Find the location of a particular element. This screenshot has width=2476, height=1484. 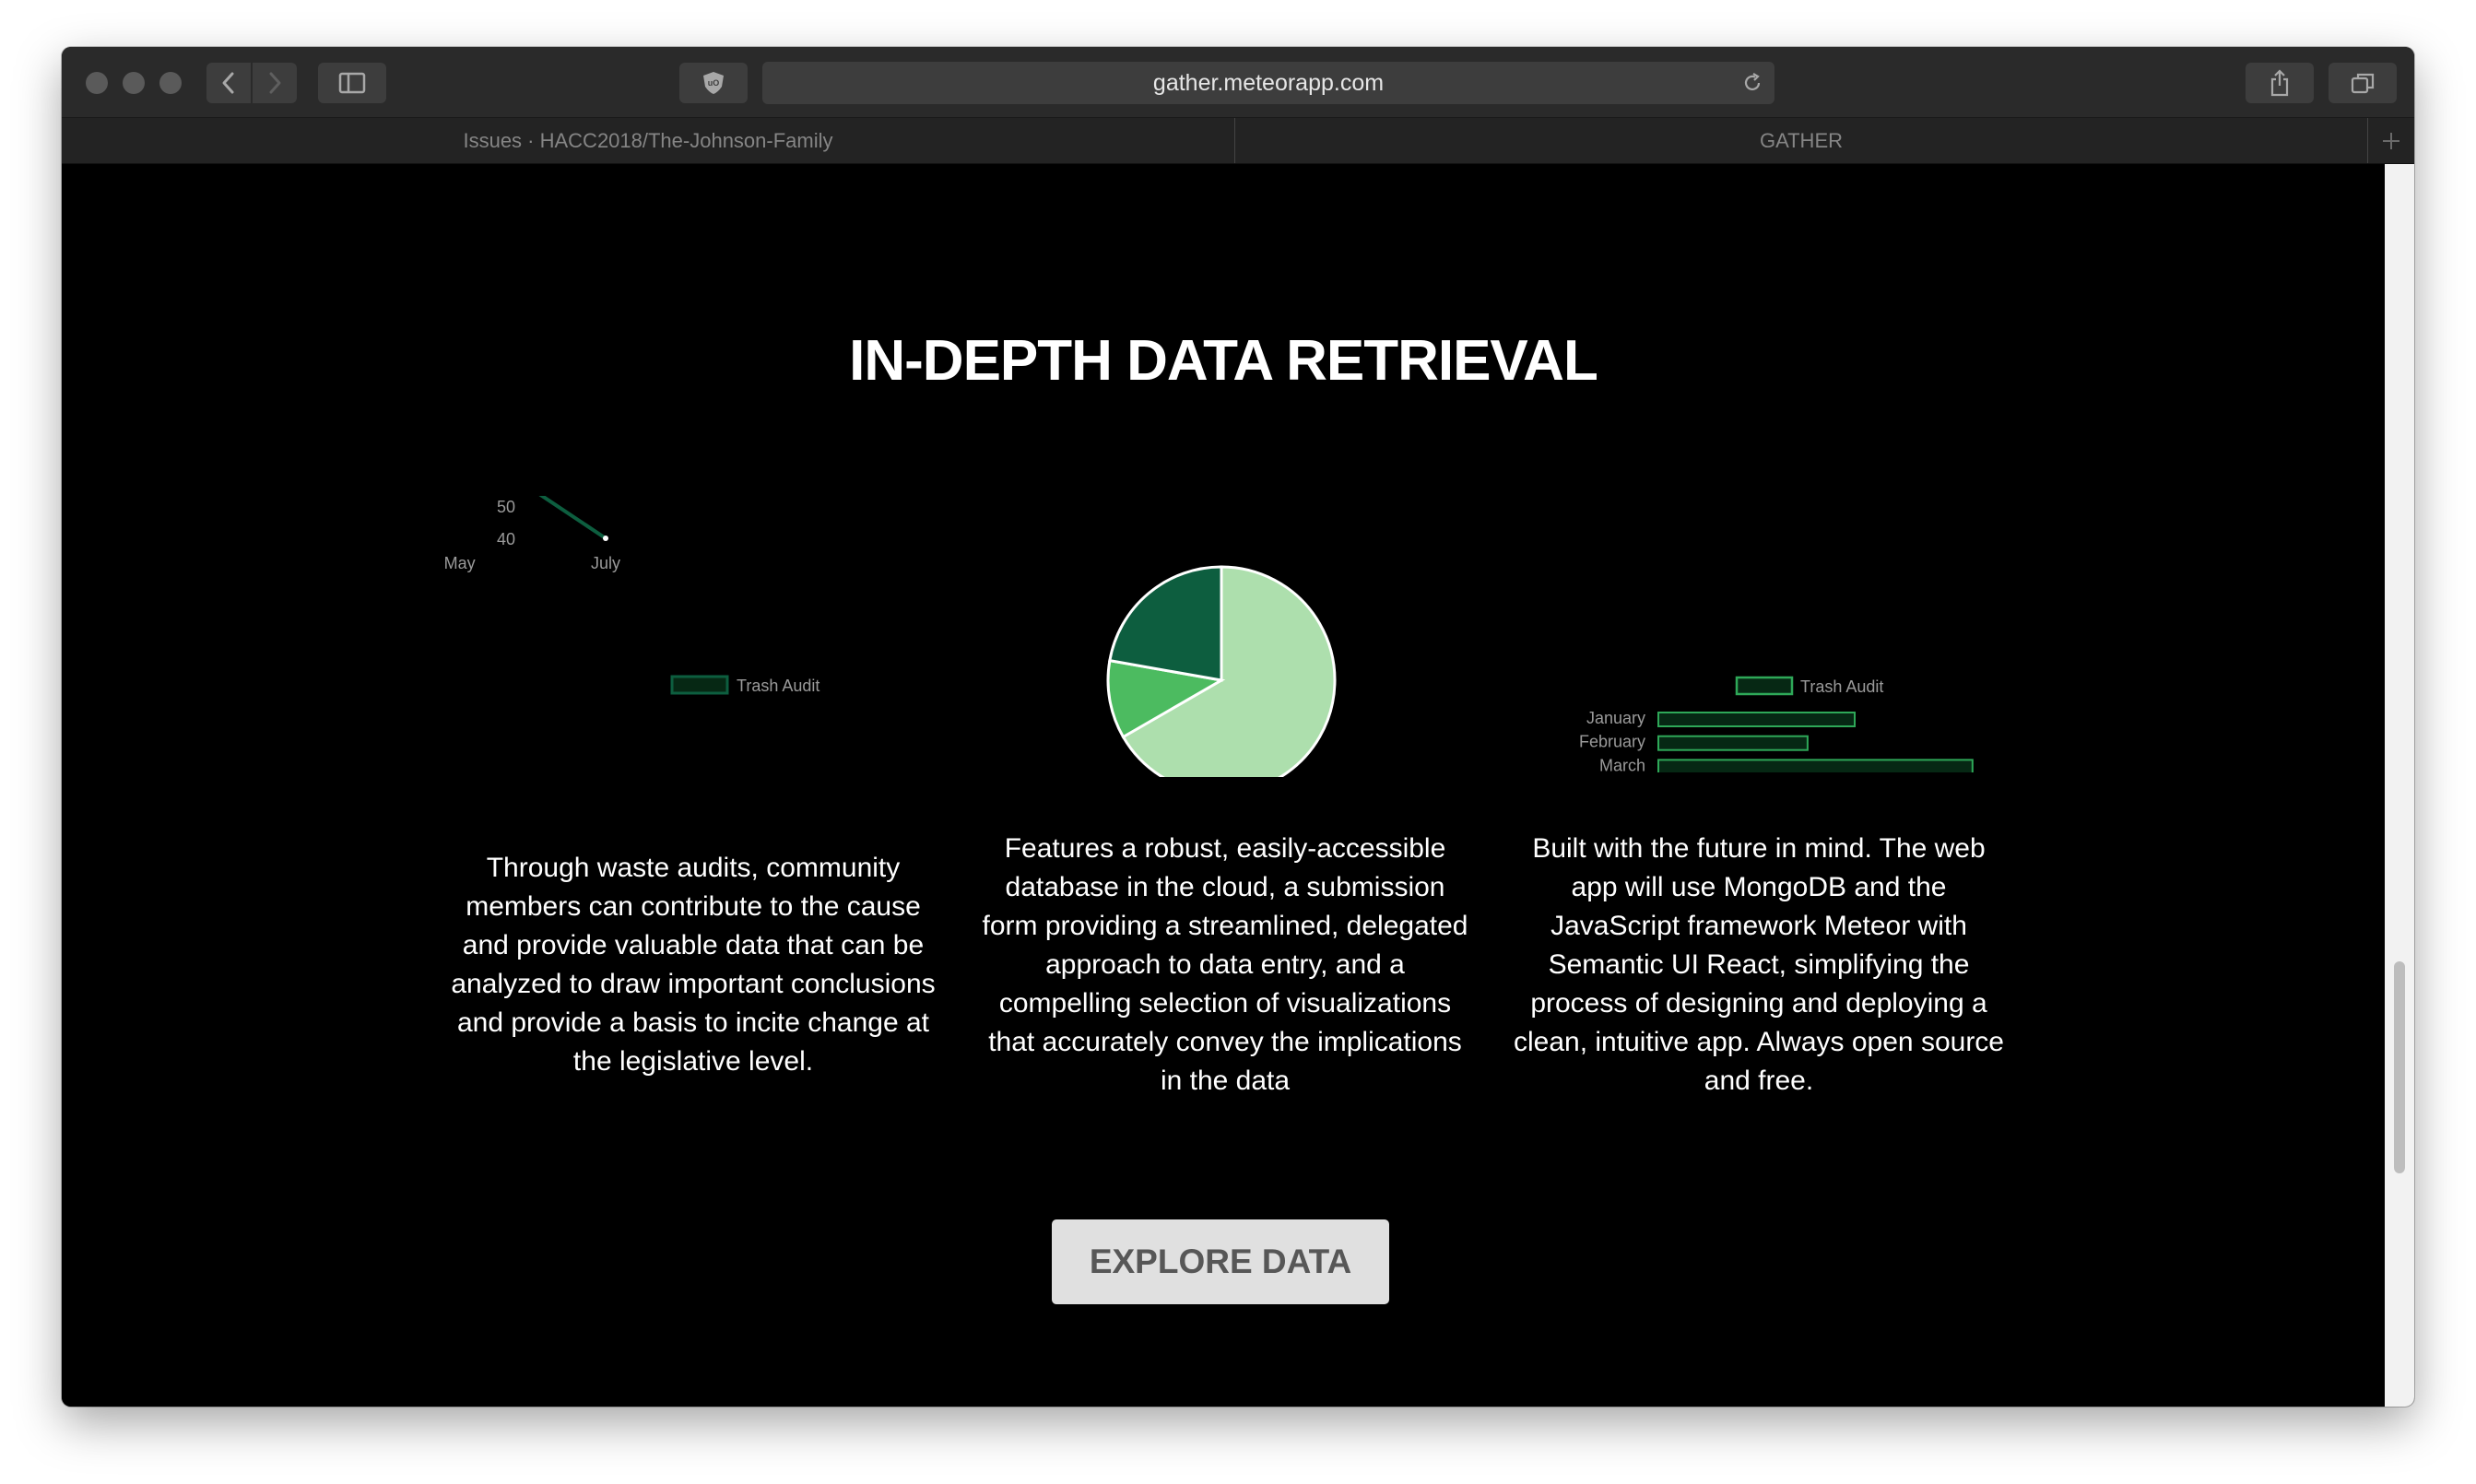

page-title: IN-DEPTH DATA RETRIEVAL is located at coordinates (1223, 361).